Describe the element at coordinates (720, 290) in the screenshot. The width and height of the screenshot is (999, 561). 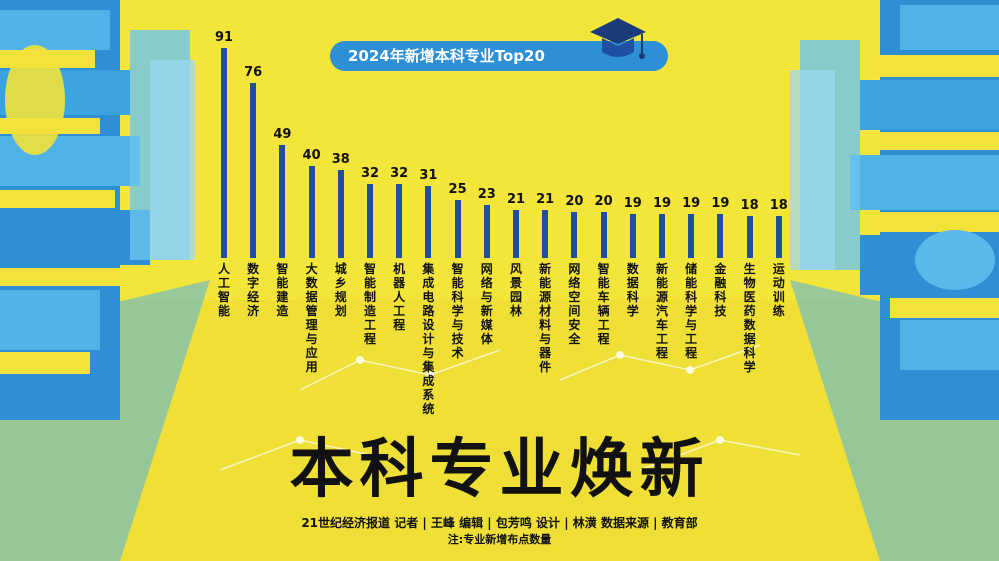
I see `category-label: 金融科技` at that location.